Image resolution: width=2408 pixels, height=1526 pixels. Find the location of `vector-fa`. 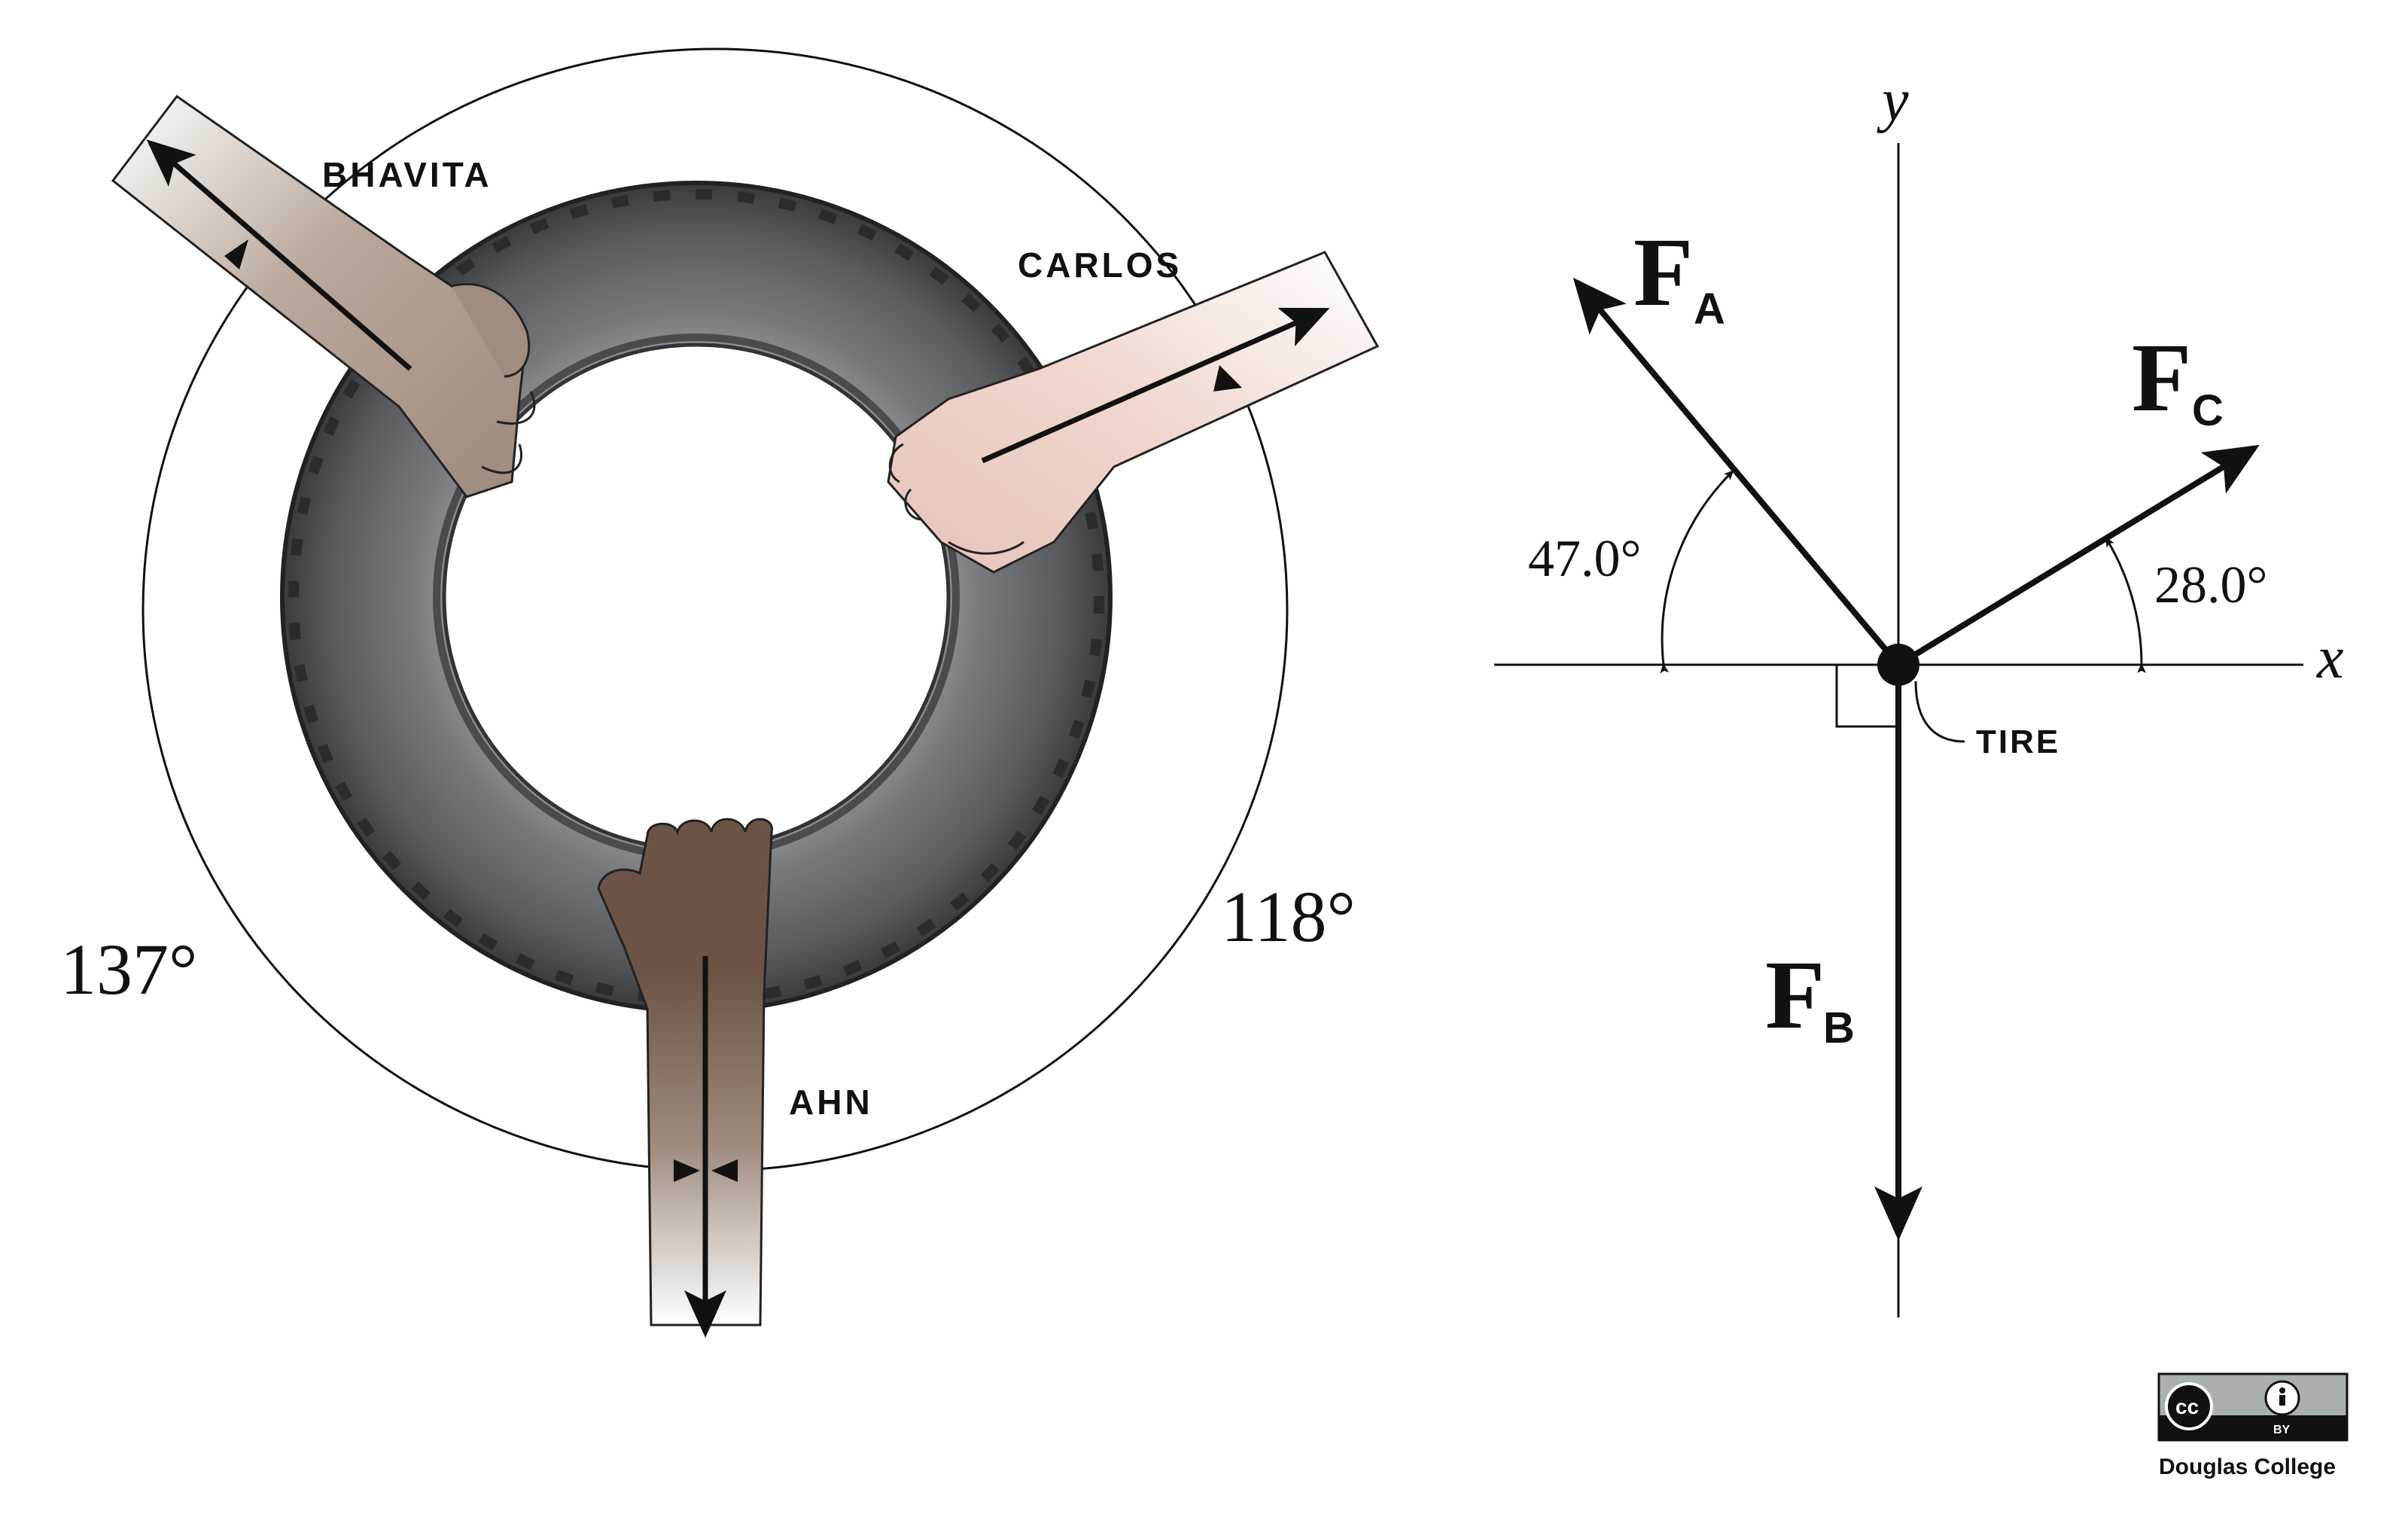

vector-fa is located at coordinates (1736, 472).